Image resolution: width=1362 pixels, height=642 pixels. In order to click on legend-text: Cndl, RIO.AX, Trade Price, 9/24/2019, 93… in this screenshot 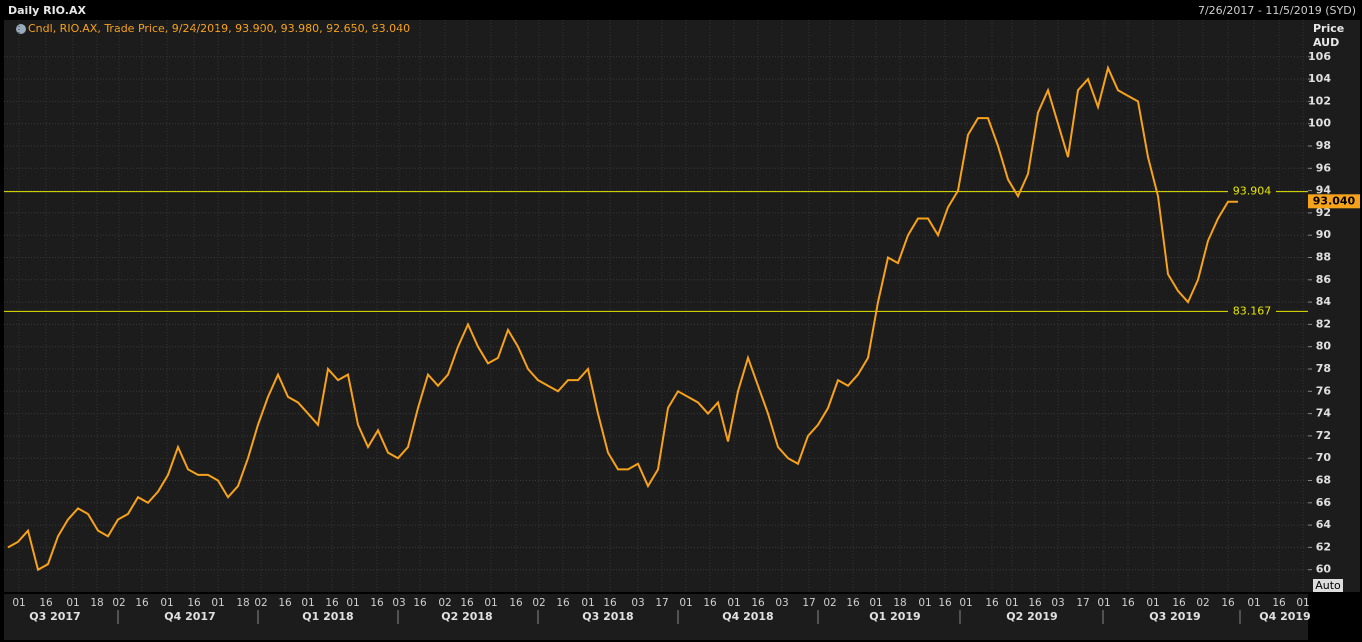, I will do `click(219, 28)`.